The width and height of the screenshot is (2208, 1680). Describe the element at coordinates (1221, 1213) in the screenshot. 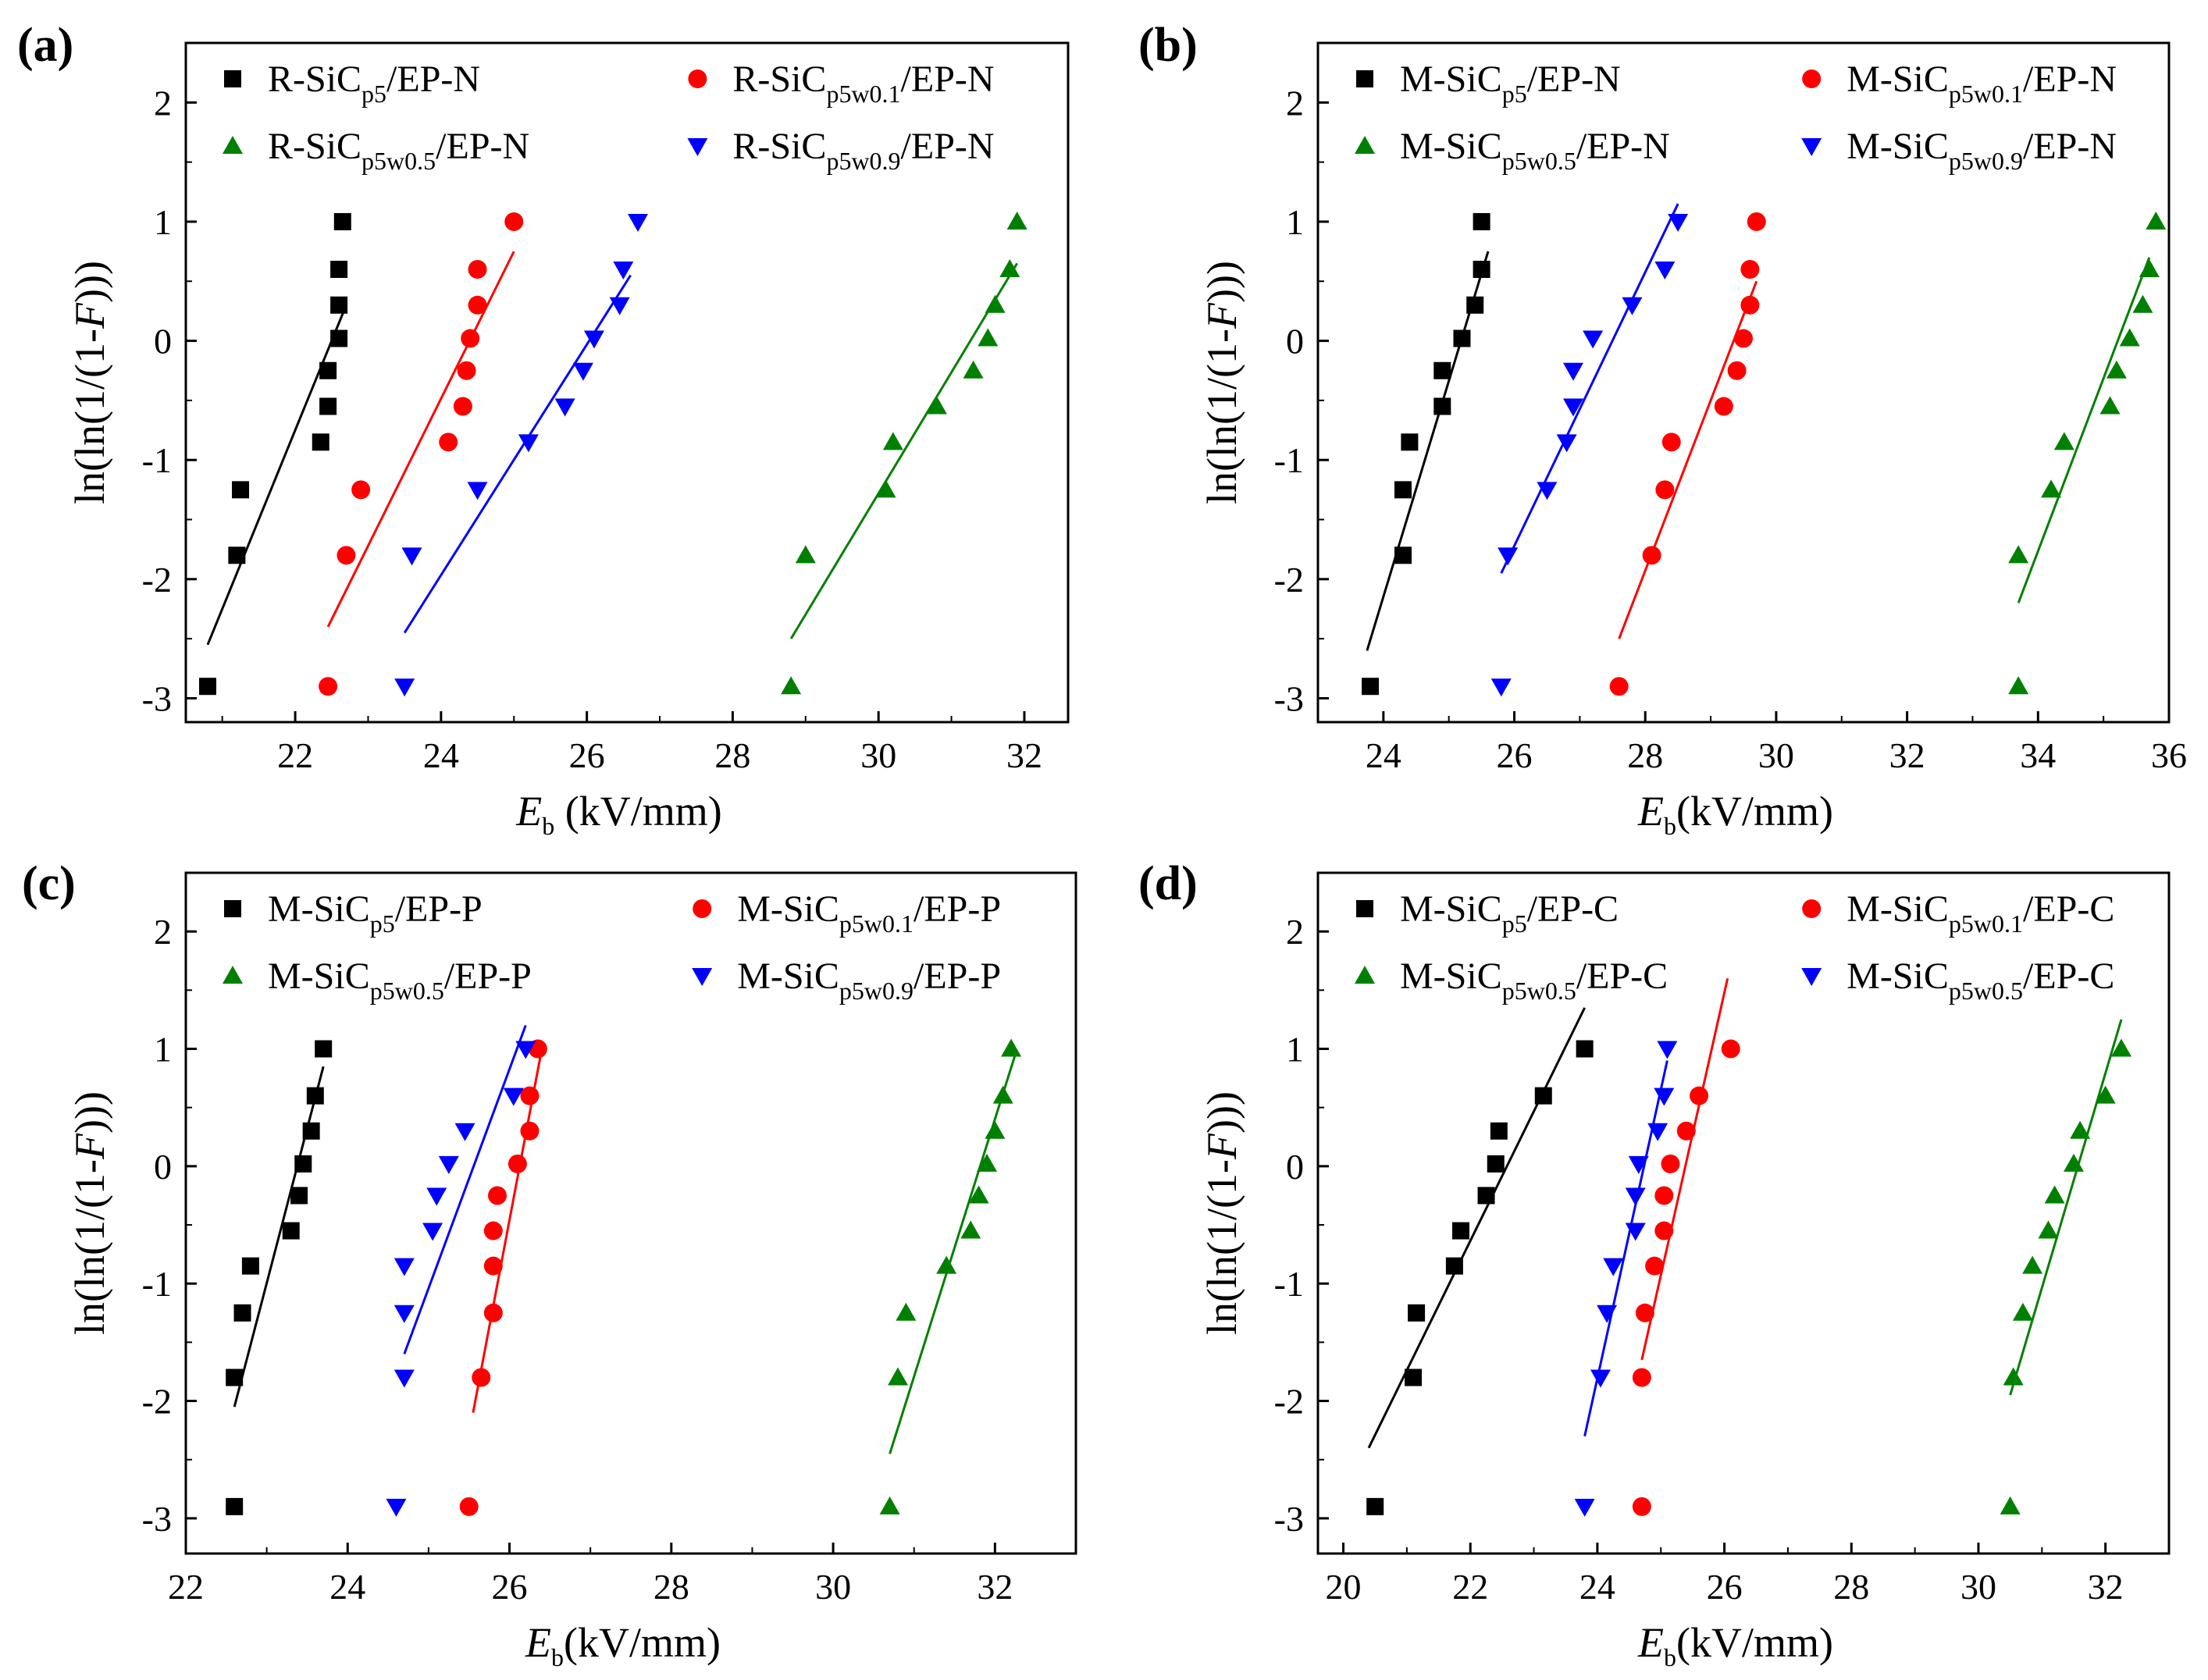

I see `y-axis-title: ln(ln(1/(1-F)))` at that location.